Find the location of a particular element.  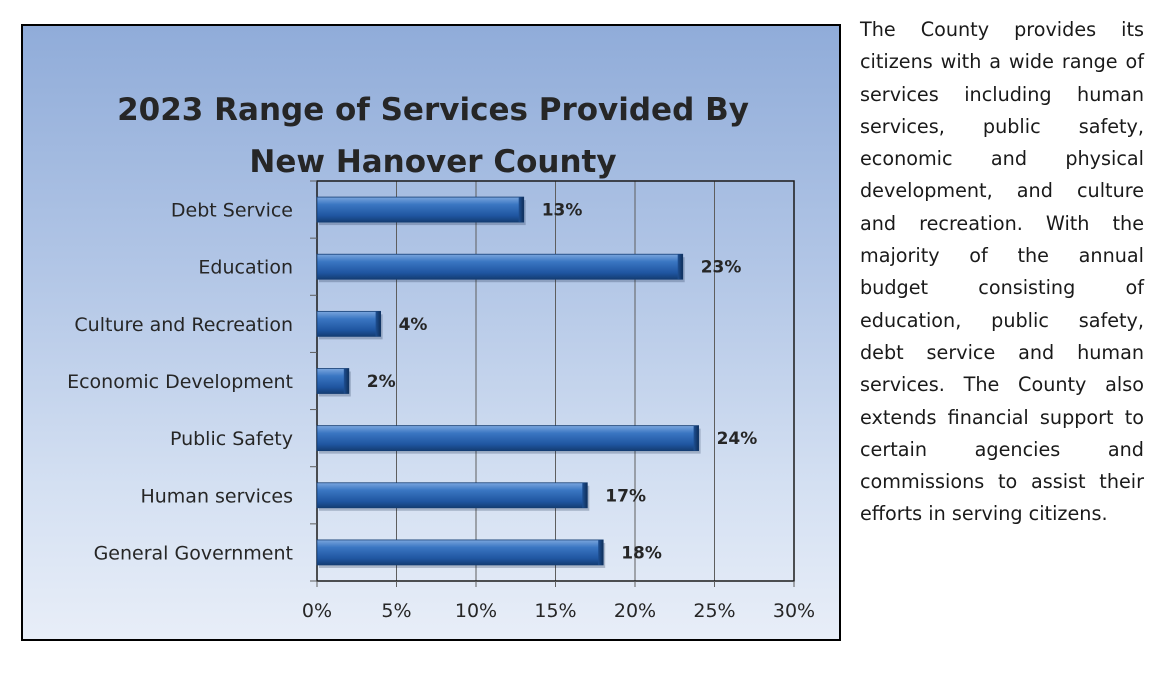

x-tick-label-3: 15% is located at coordinates (555, 611).